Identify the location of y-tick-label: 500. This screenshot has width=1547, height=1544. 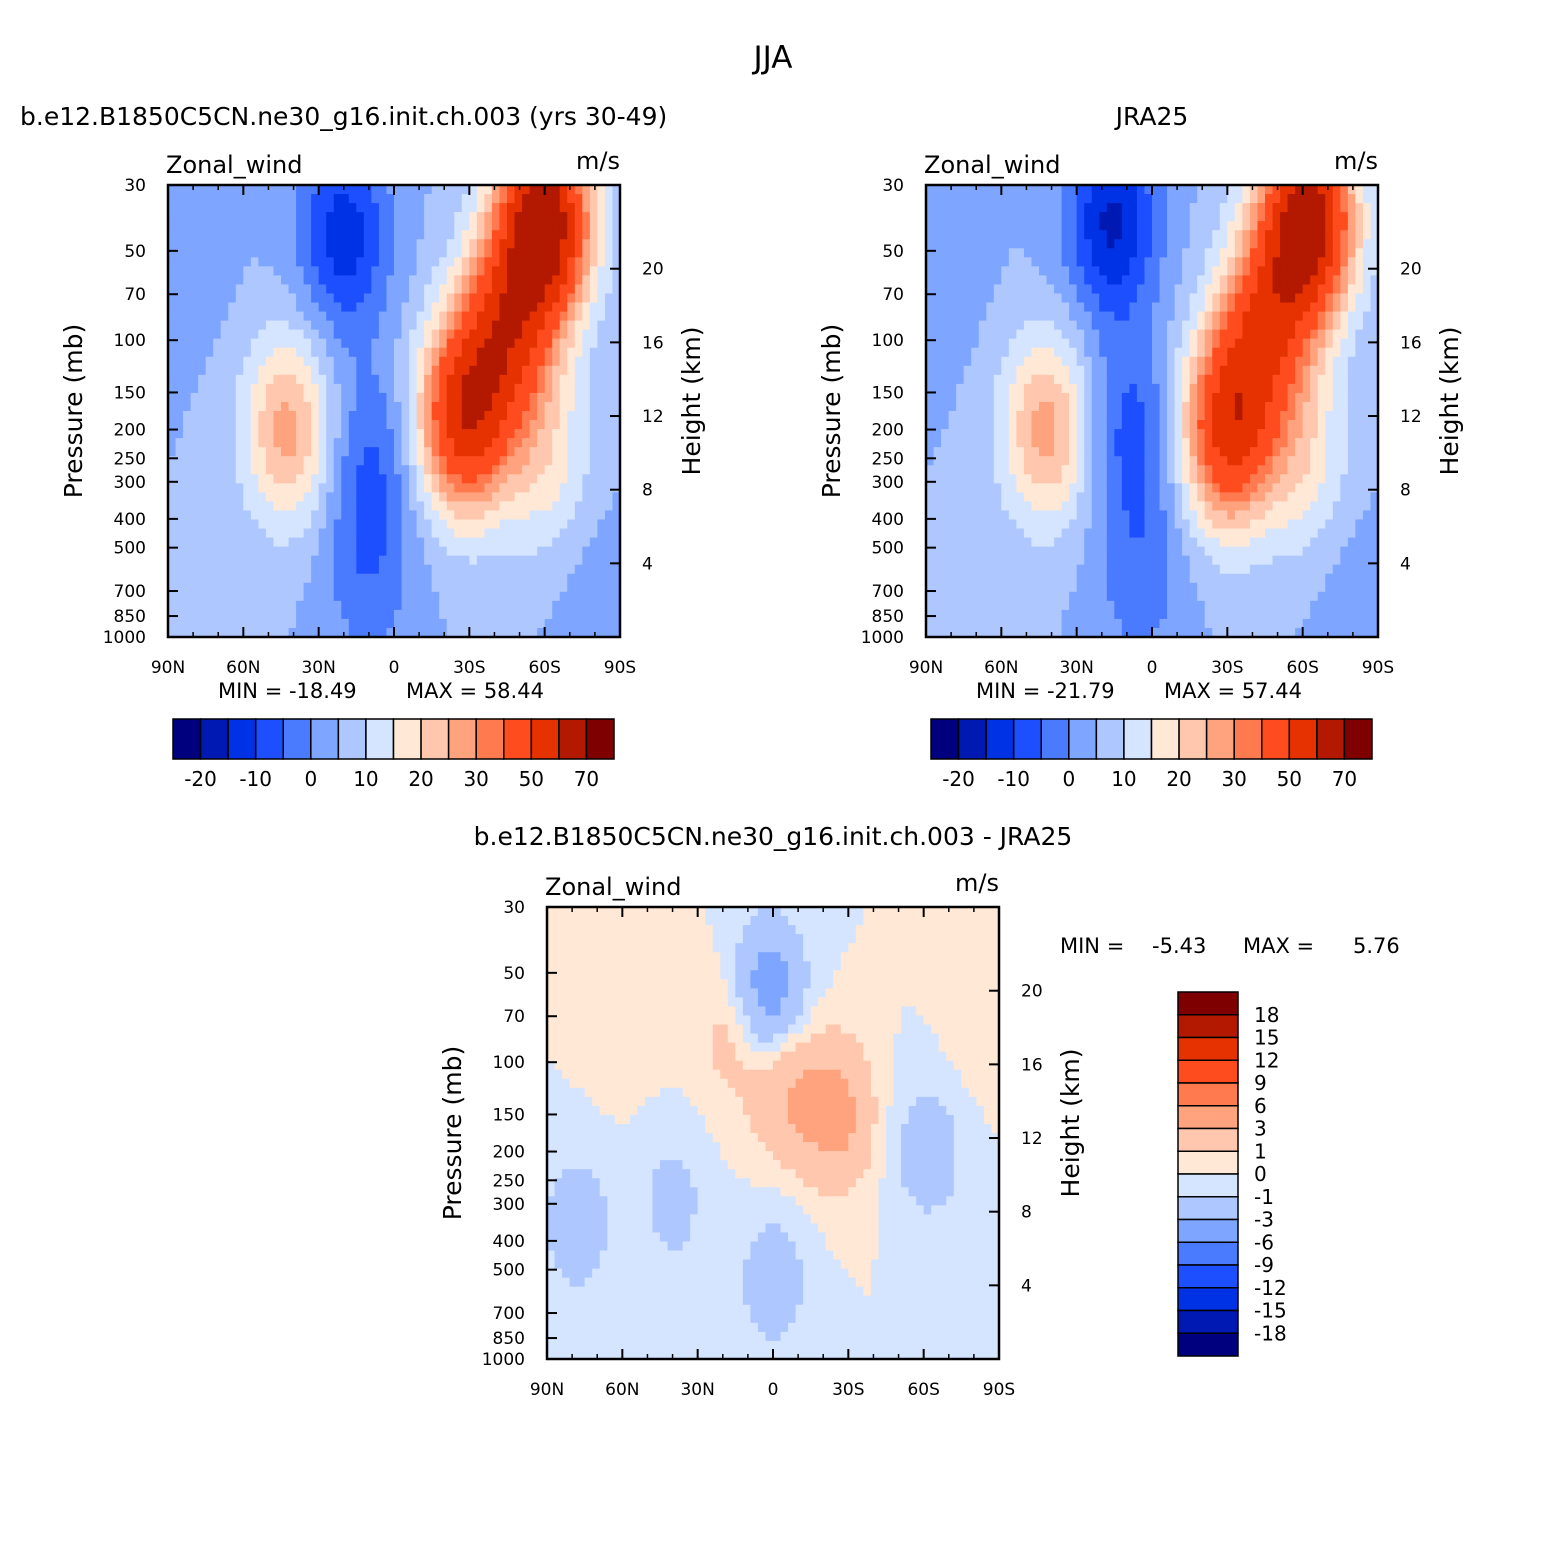
(130, 549).